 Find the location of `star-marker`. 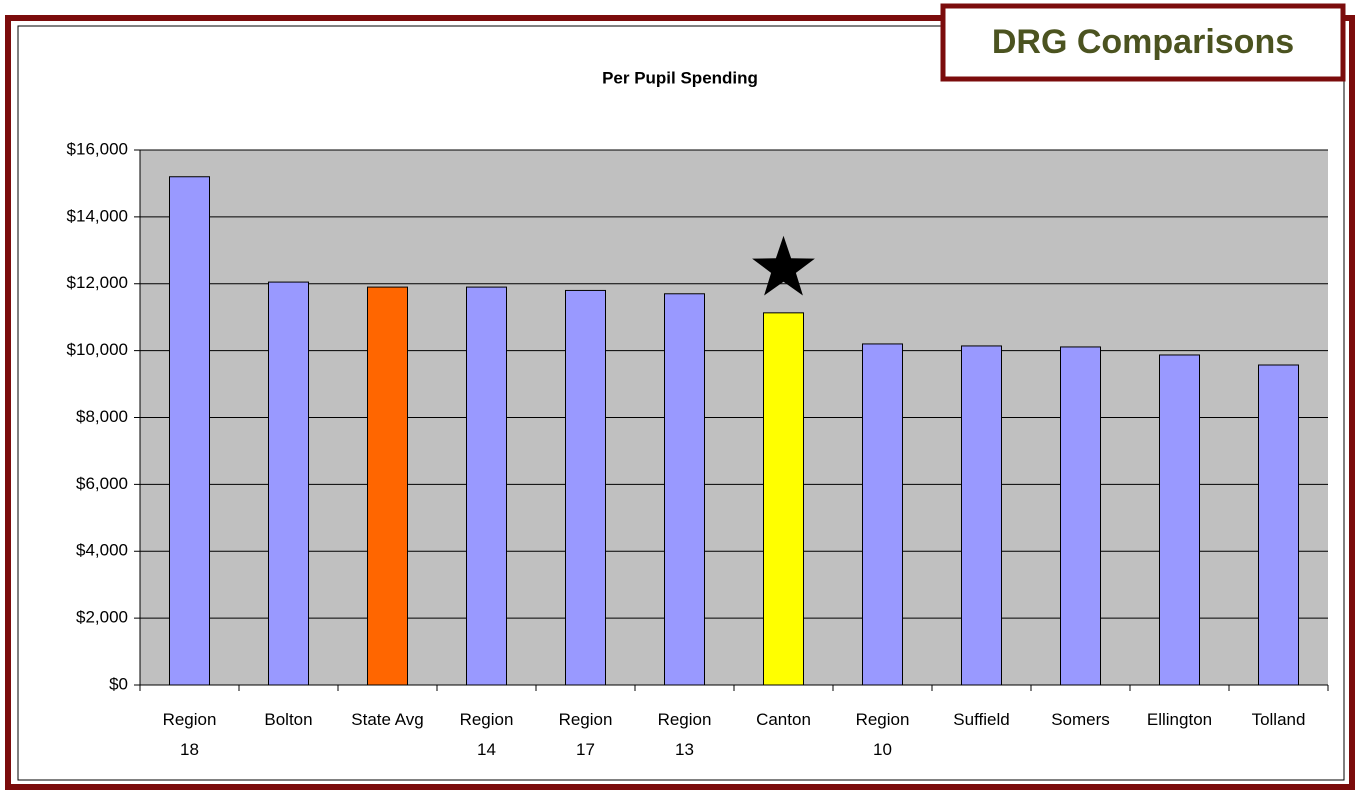

star-marker is located at coordinates (783, 265).